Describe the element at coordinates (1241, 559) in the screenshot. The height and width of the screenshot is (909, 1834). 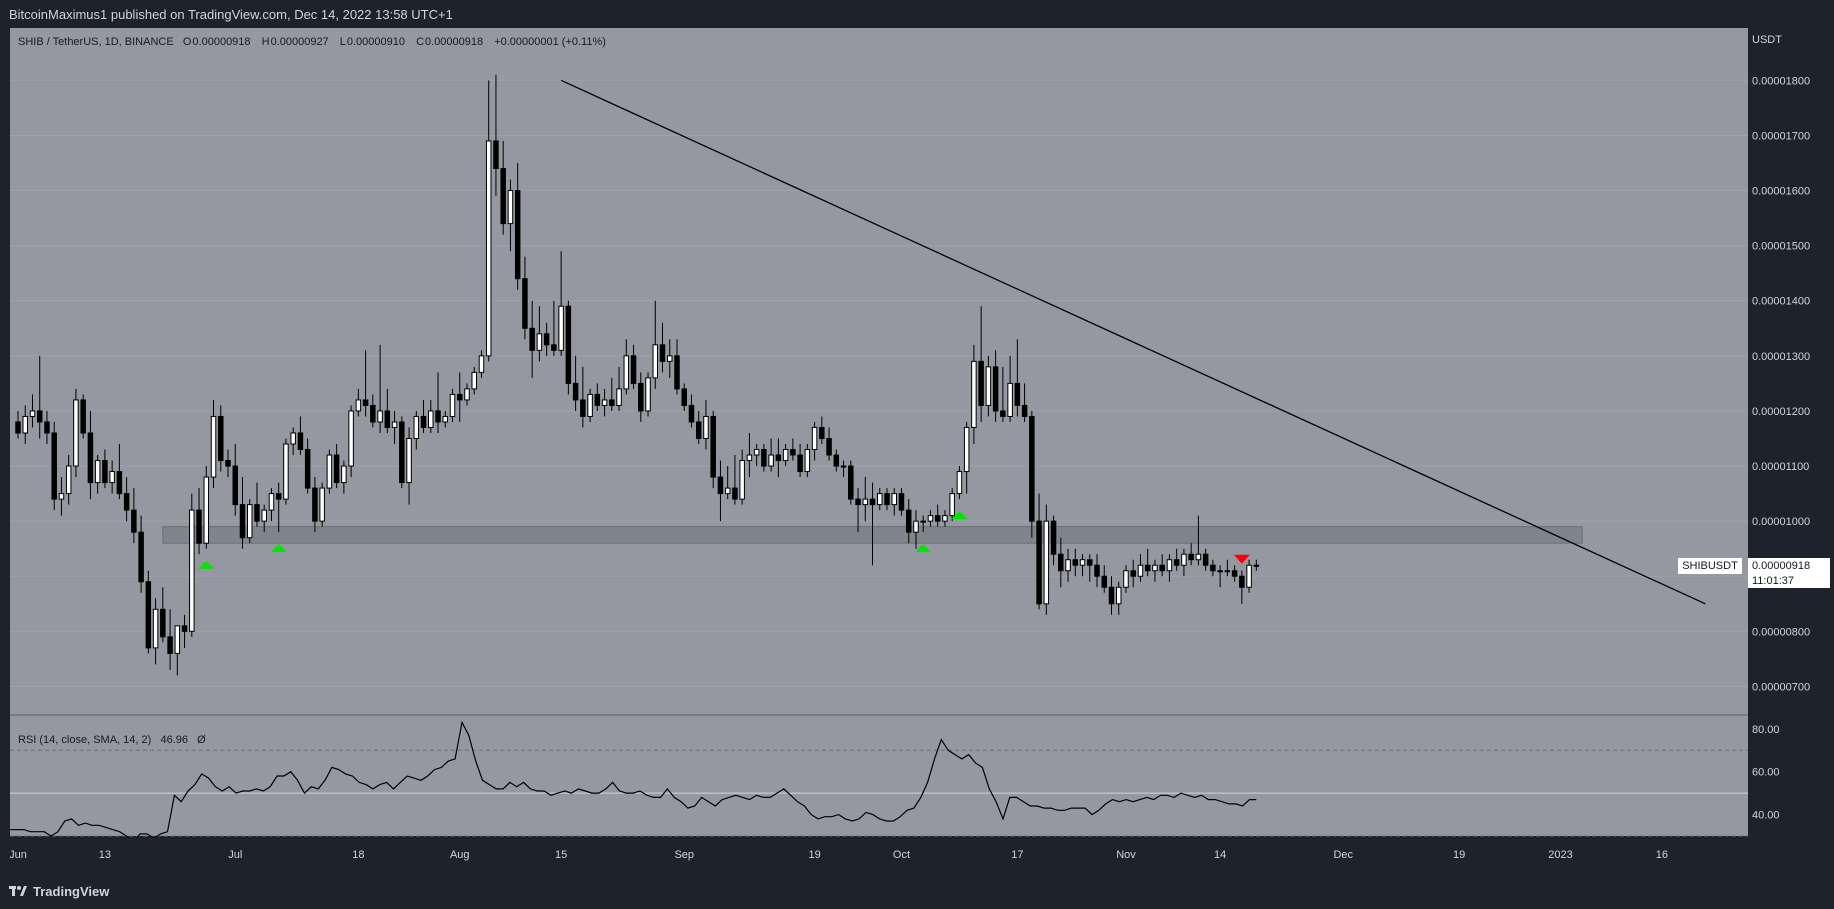
I see `red-down-arrow-icon` at that location.